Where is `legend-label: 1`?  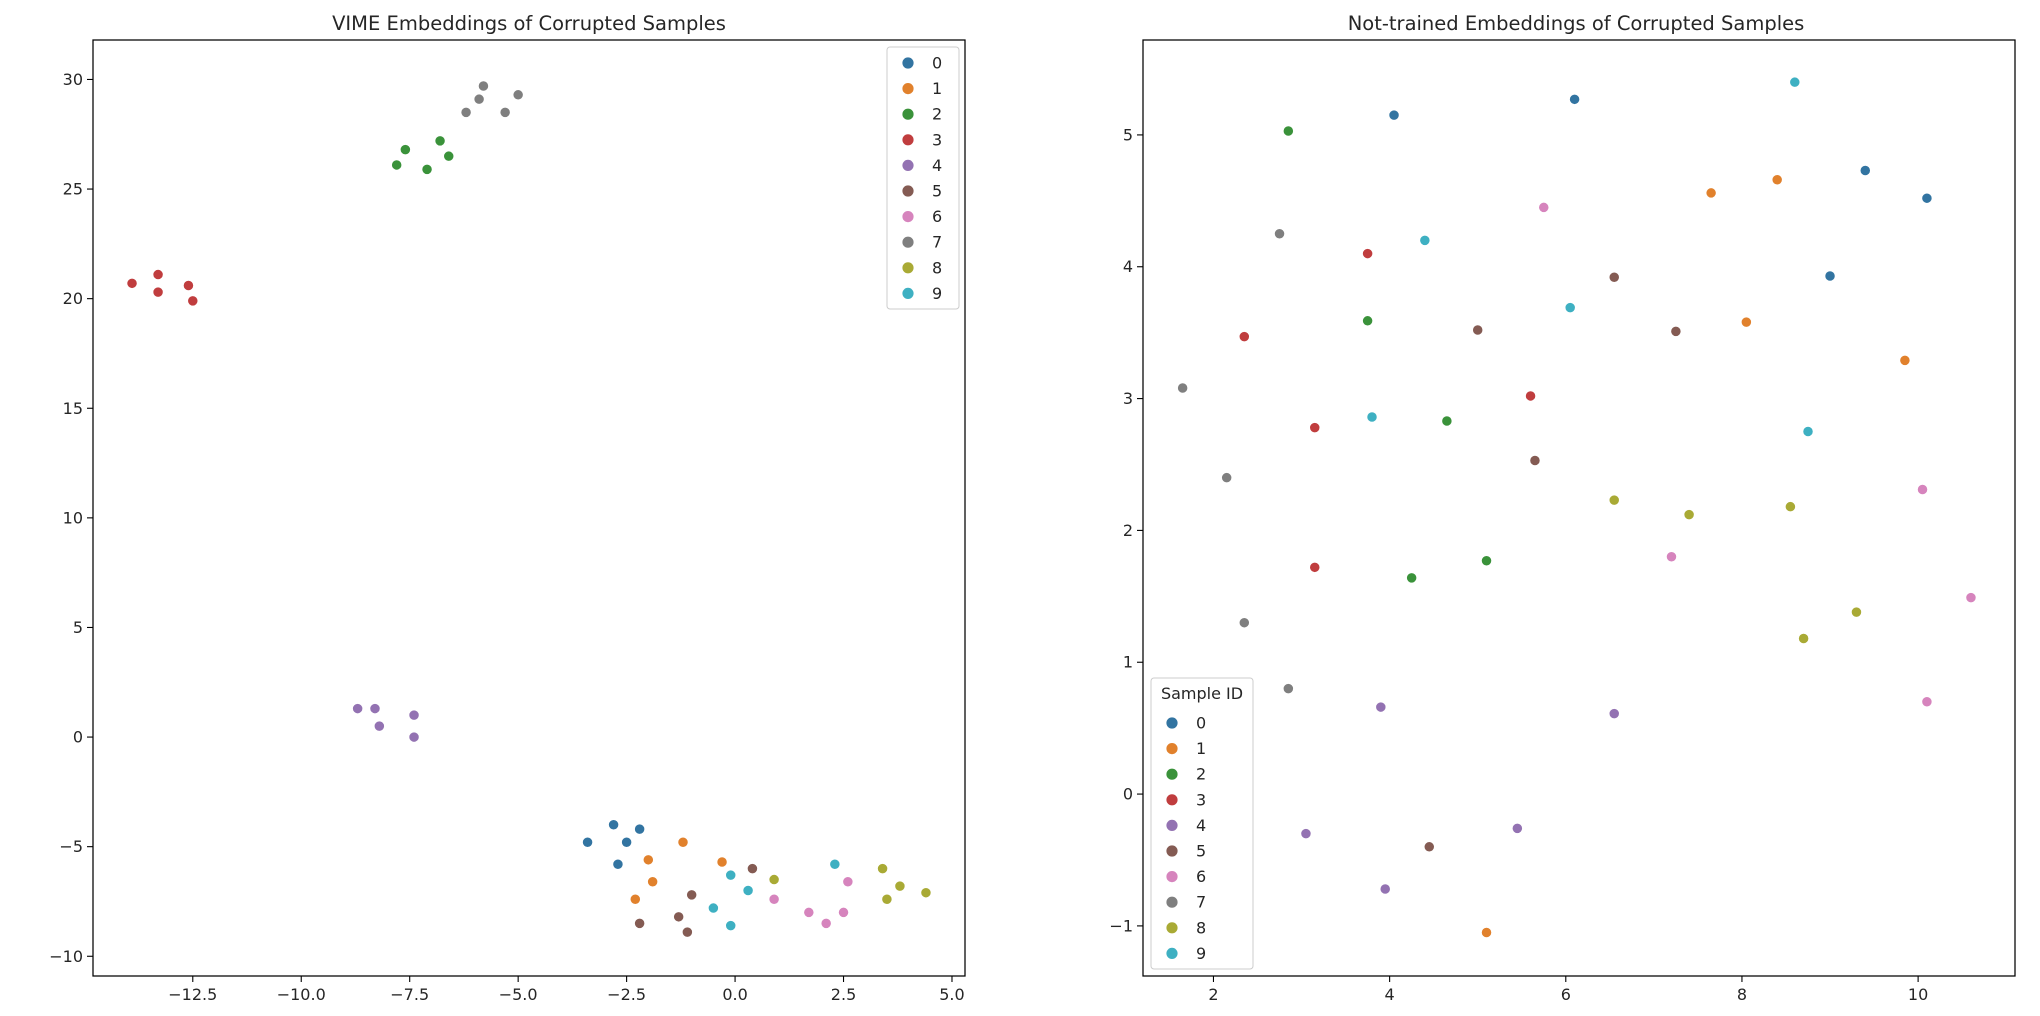
legend-label: 1 is located at coordinates (937, 88).